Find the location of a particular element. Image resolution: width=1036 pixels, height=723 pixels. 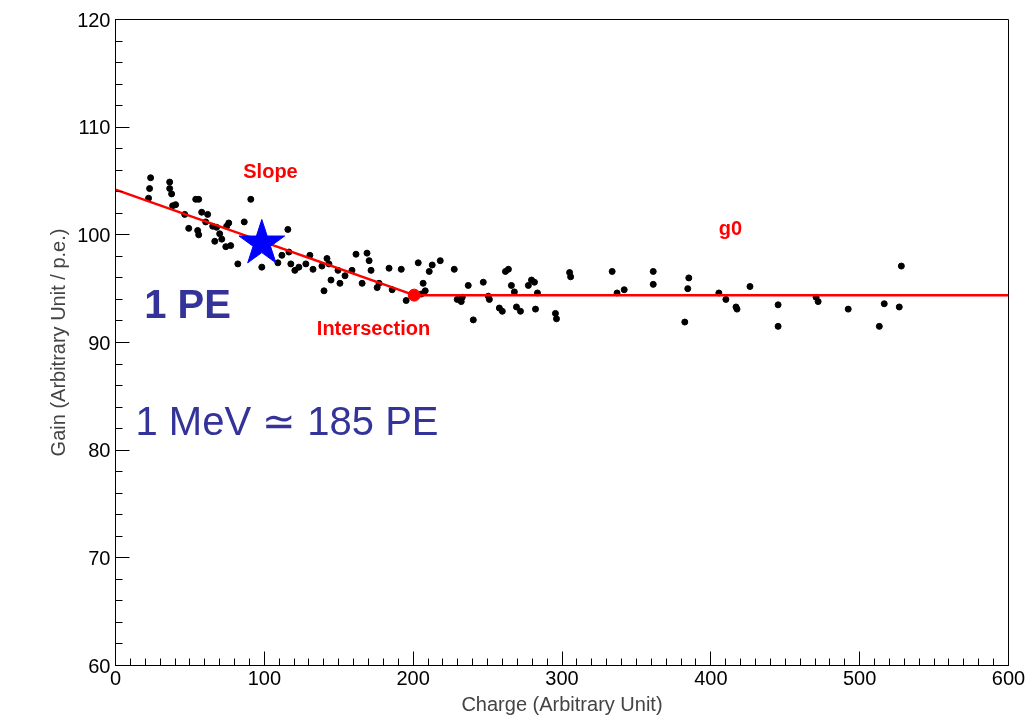

x-tick-label: 500 is located at coordinates (859, 677).